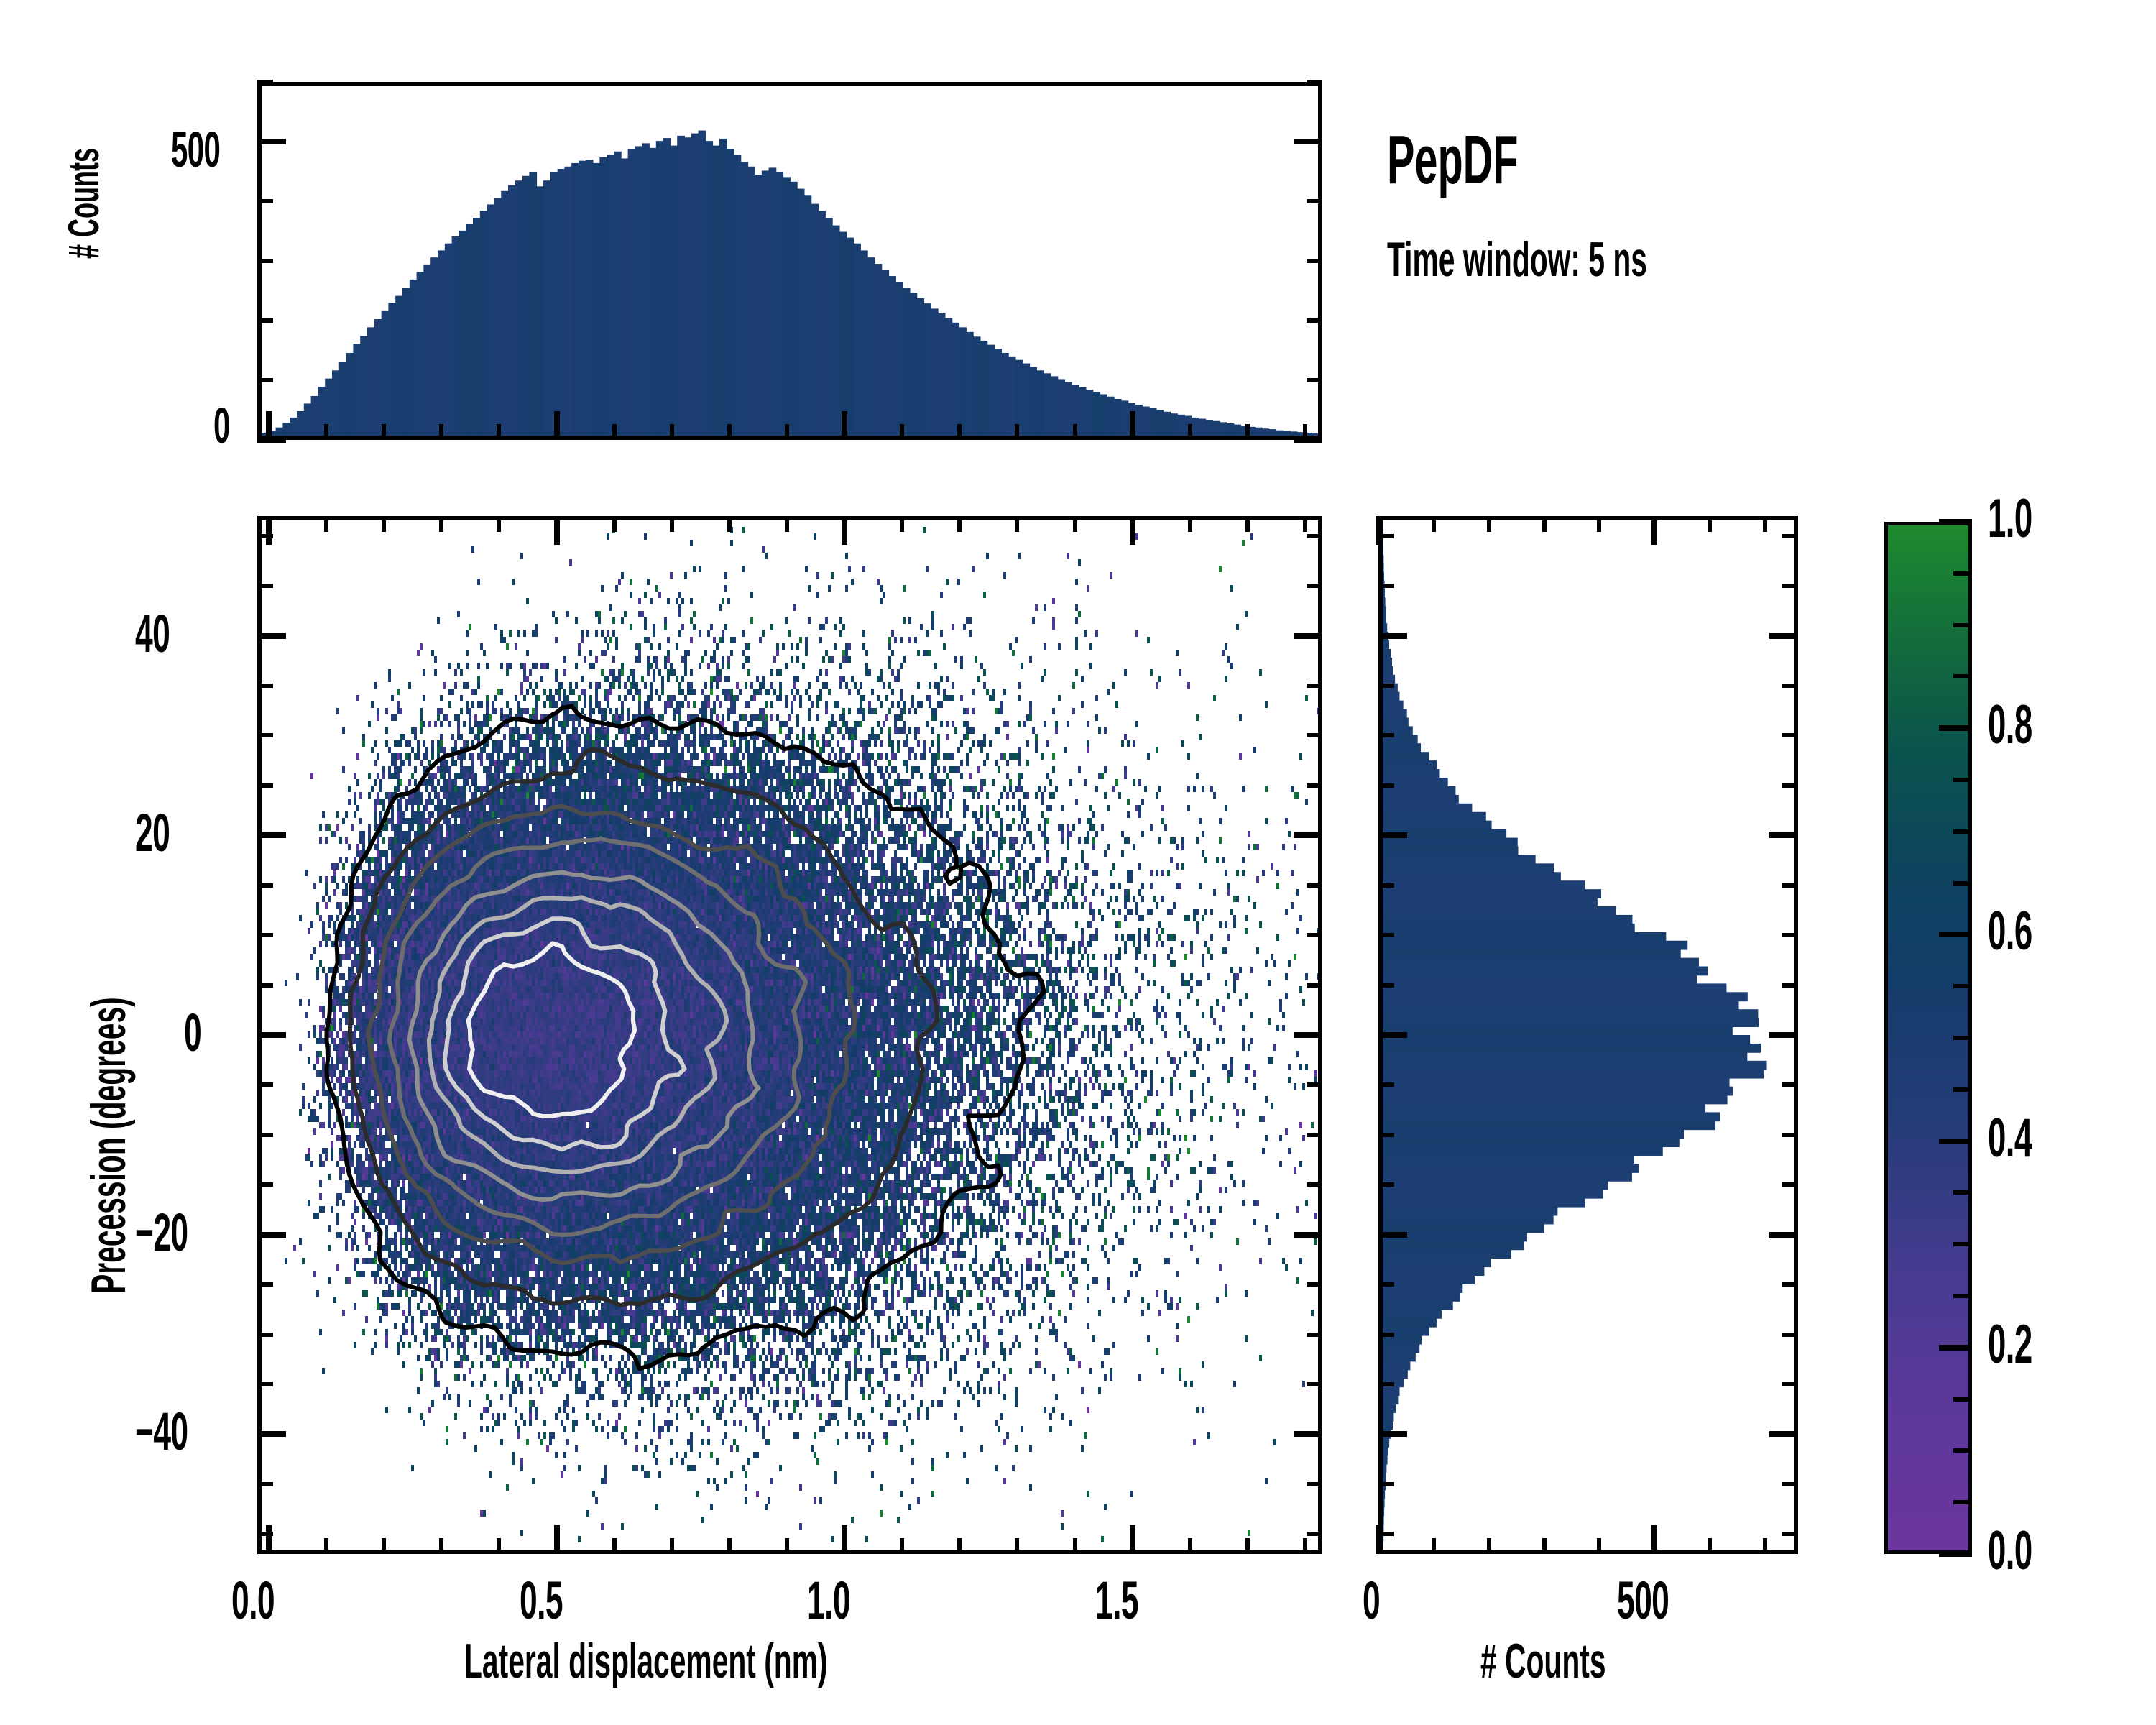  What do you see at coordinates (790, 261) in the screenshot?
I see `top-histogram-canvas` at bounding box center [790, 261].